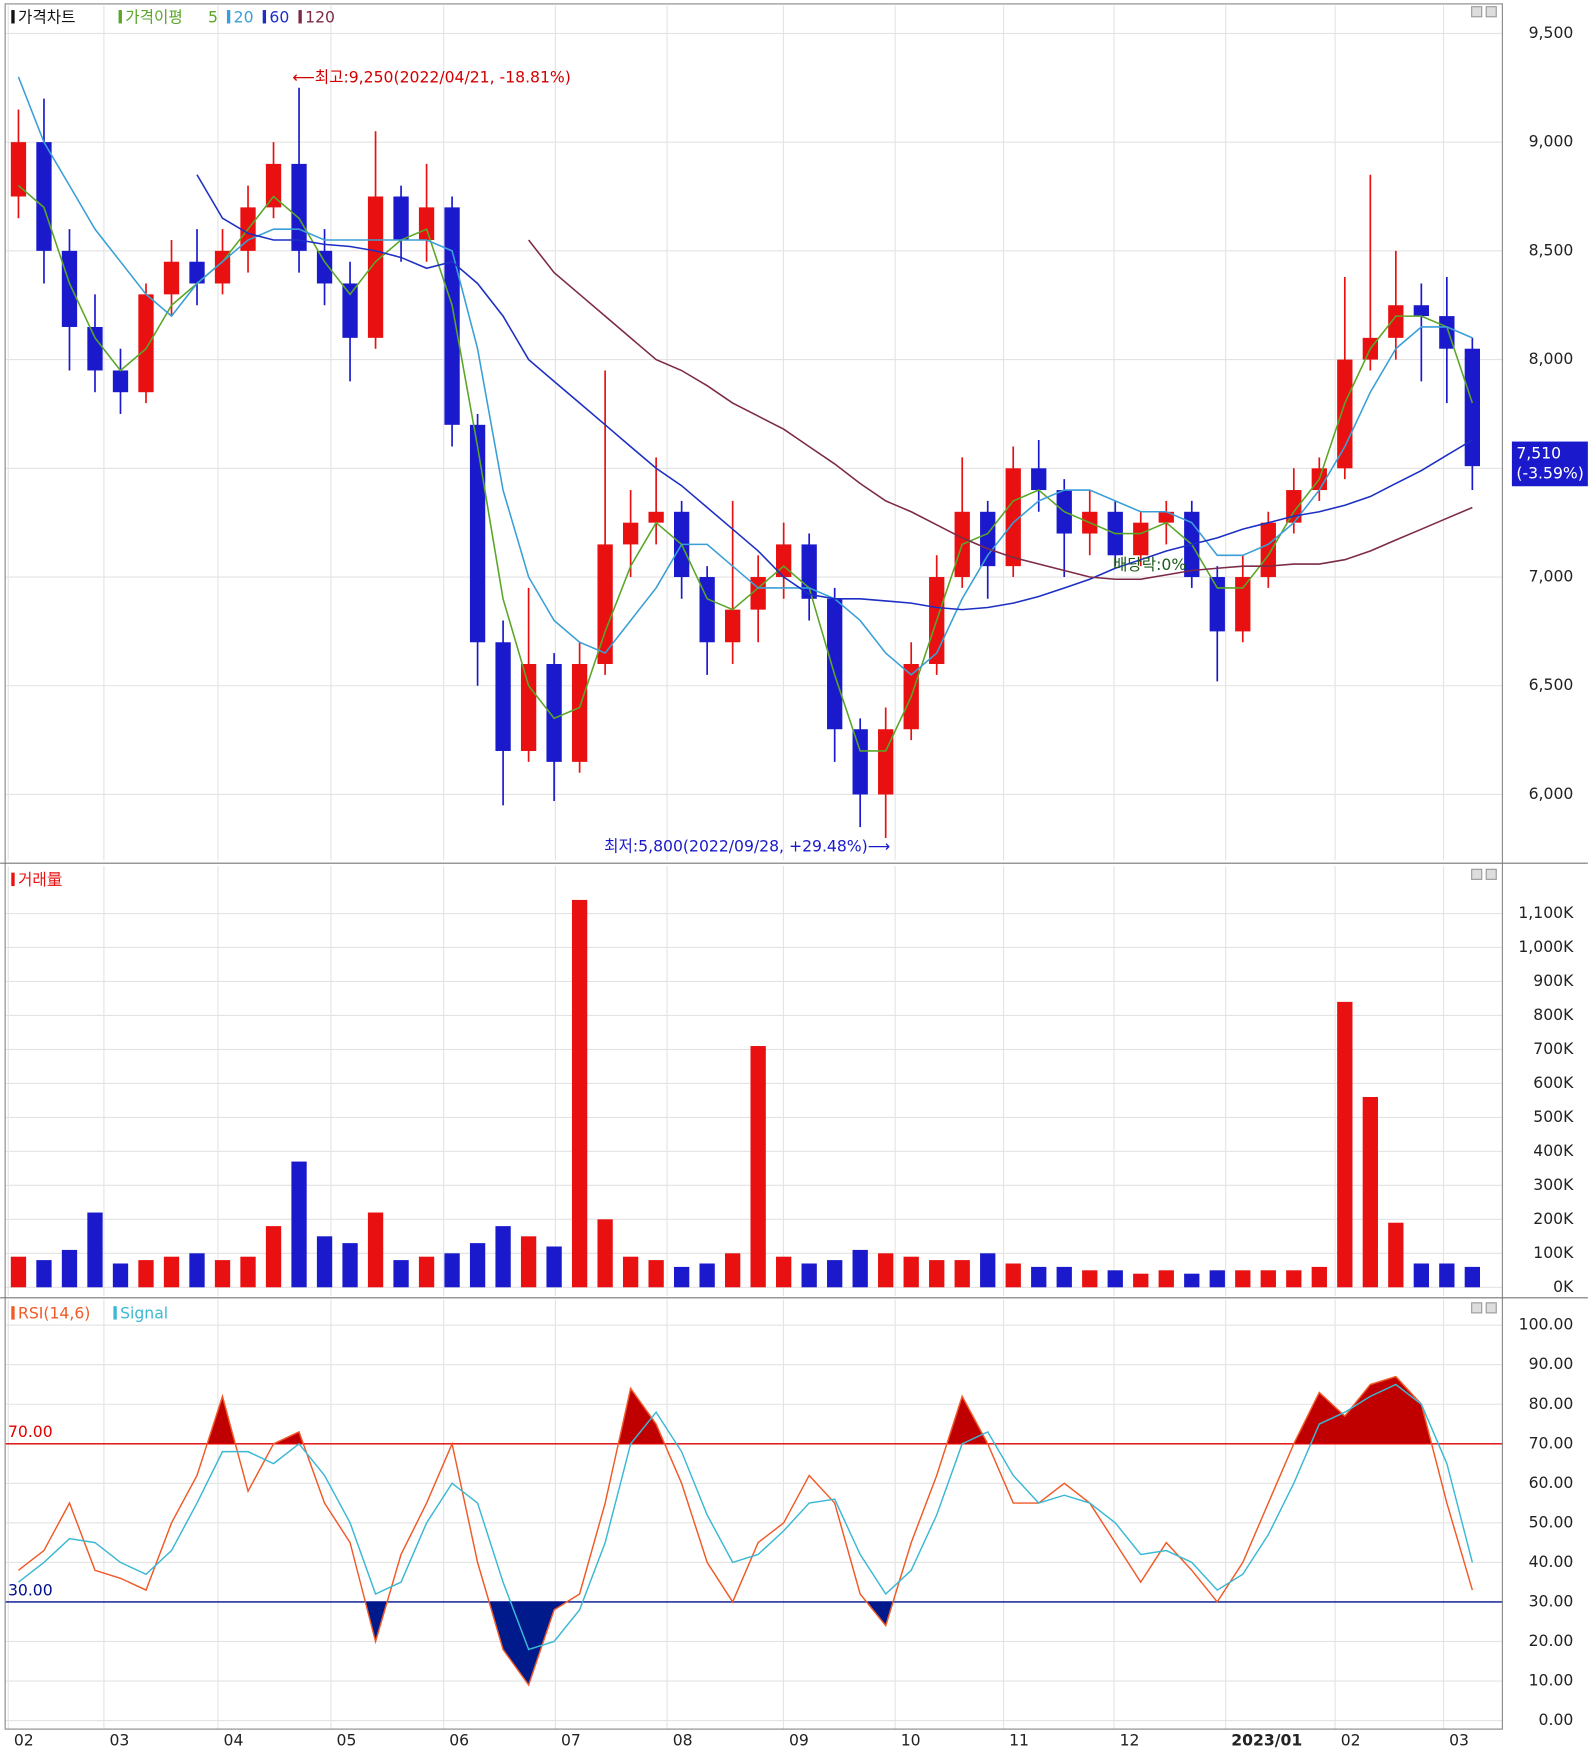 The width and height of the screenshot is (1588, 1752). I want to click on y-tick-label: 50.00, so click(1551, 1521).